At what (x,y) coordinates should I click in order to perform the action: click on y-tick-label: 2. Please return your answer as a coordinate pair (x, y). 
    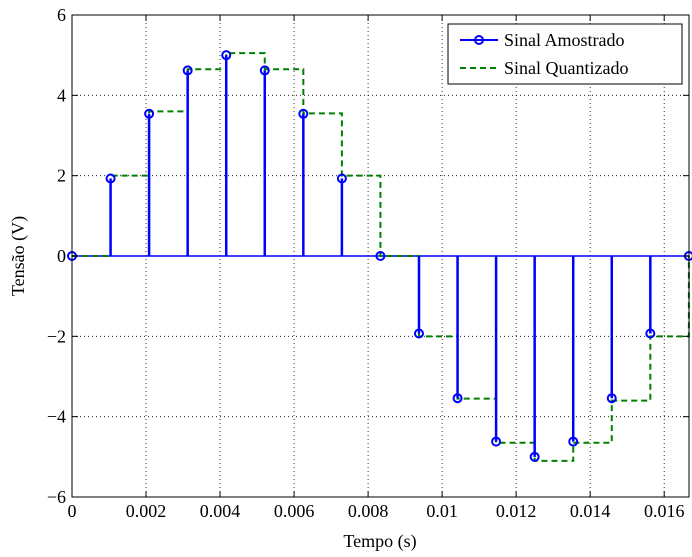
    Looking at the image, I should click on (61, 176).